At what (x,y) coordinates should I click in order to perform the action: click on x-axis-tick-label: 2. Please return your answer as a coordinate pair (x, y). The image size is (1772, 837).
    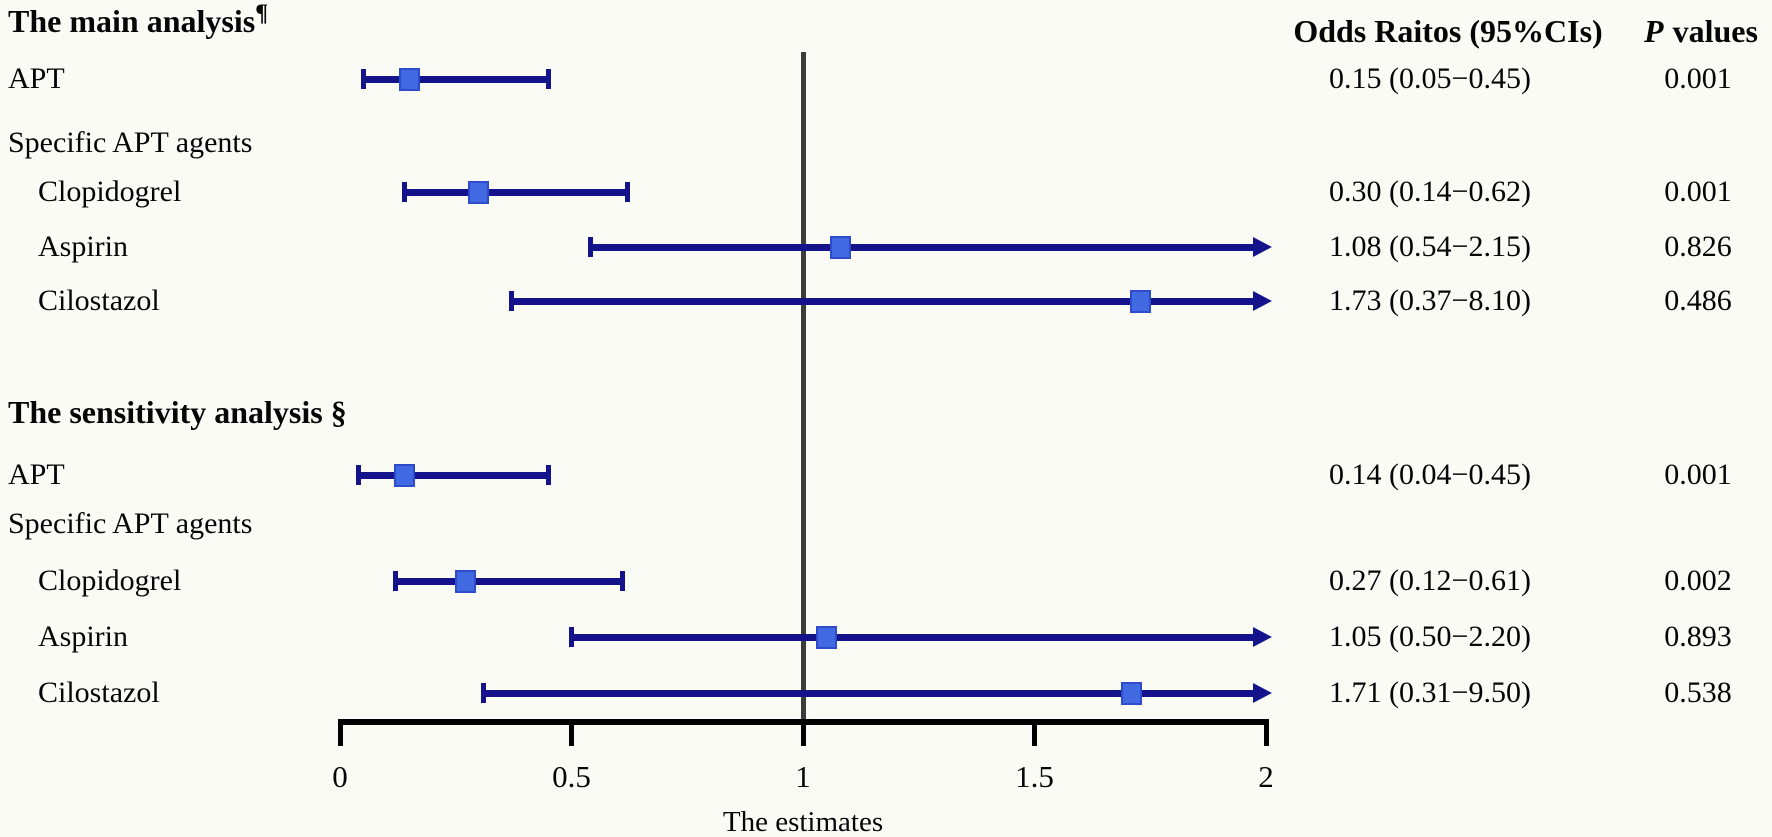
    Looking at the image, I should click on (1266, 776).